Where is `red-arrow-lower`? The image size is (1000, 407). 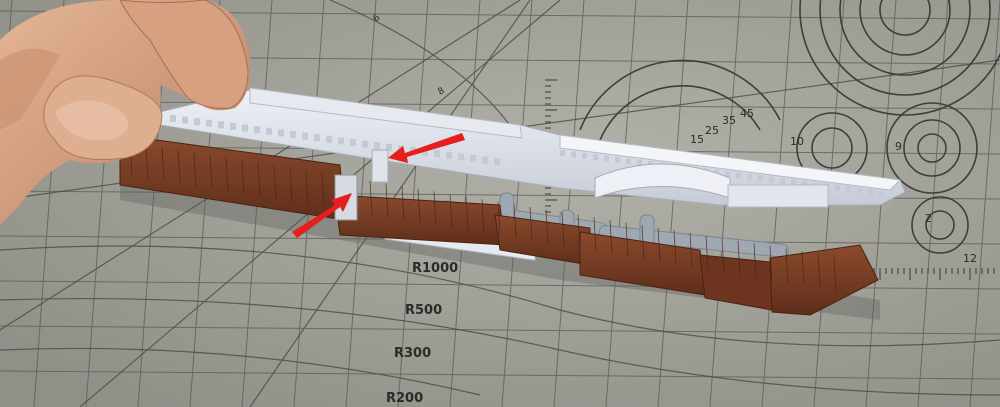 red-arrow-lower is located at coordinates (322, 215).